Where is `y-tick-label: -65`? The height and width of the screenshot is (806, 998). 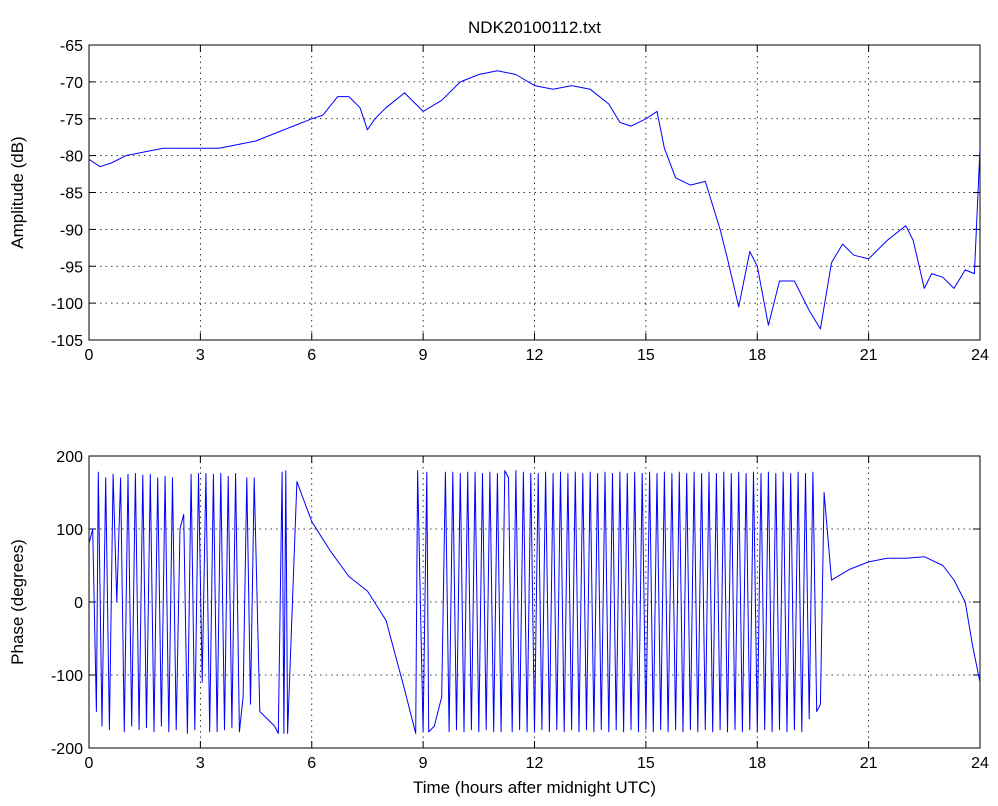 y-tick-label: -65 is located at coordinates (71, 46).